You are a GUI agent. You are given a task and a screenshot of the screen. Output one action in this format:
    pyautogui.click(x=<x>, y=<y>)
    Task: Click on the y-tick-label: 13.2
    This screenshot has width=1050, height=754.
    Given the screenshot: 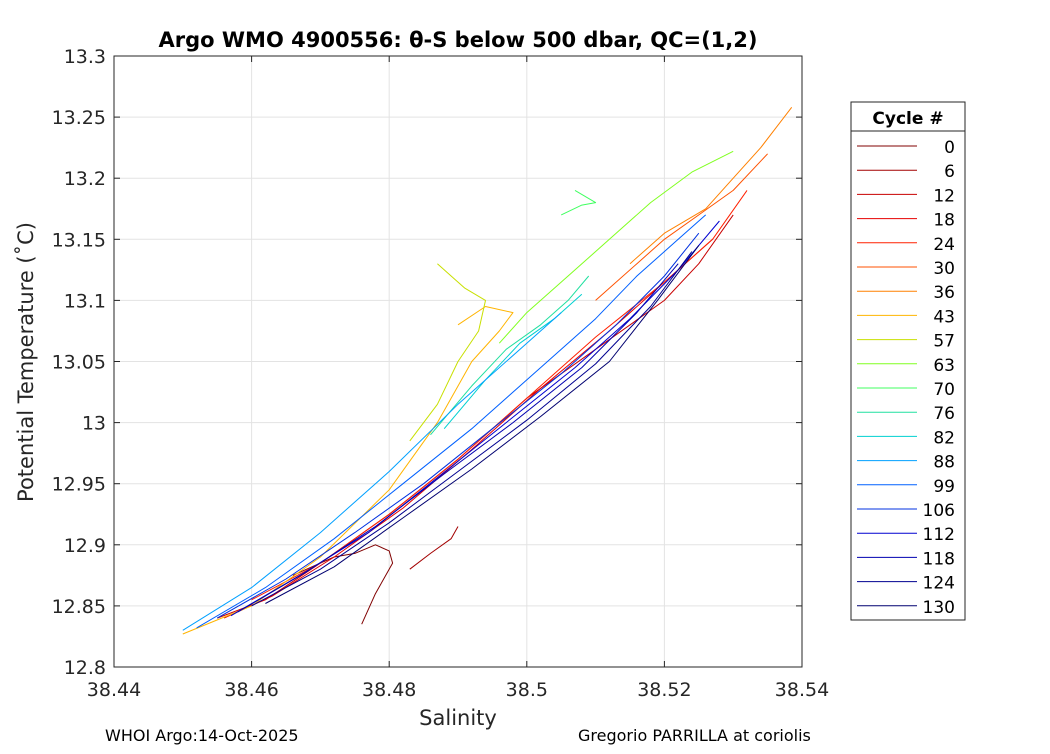 What is the action you would take?
    pyautogui.click(x=85, y=179)
    